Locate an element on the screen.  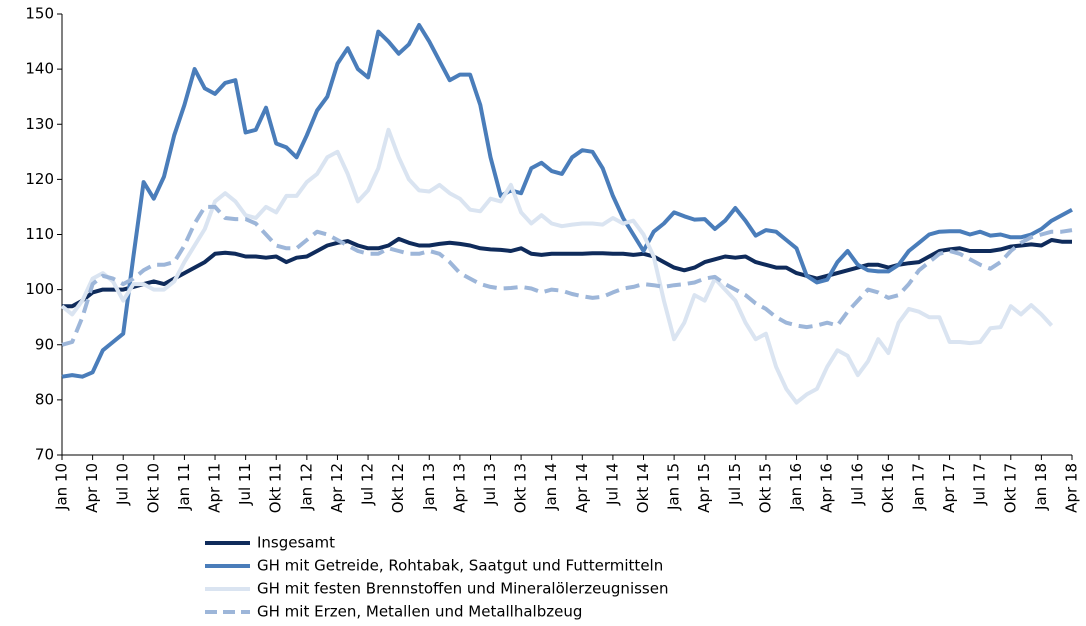
x-tick-label: Jan 16 is located at coordinates (796, 487).